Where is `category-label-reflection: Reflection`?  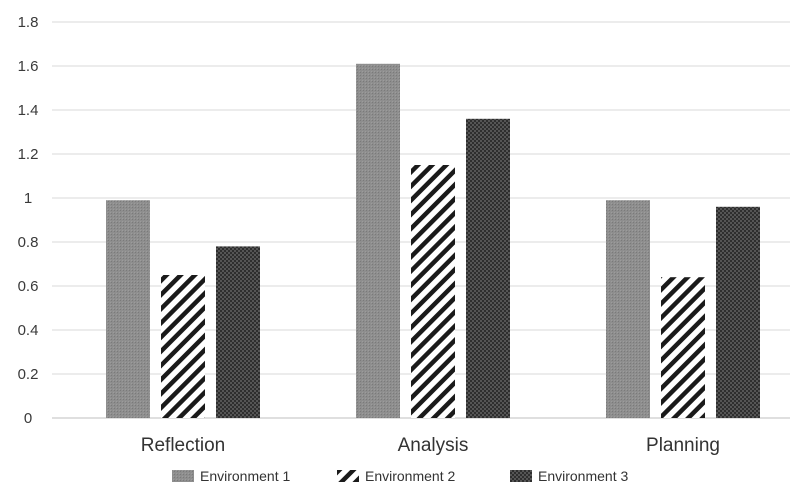
category-label-reflection: Reflection is located at coordinates (183, 445).